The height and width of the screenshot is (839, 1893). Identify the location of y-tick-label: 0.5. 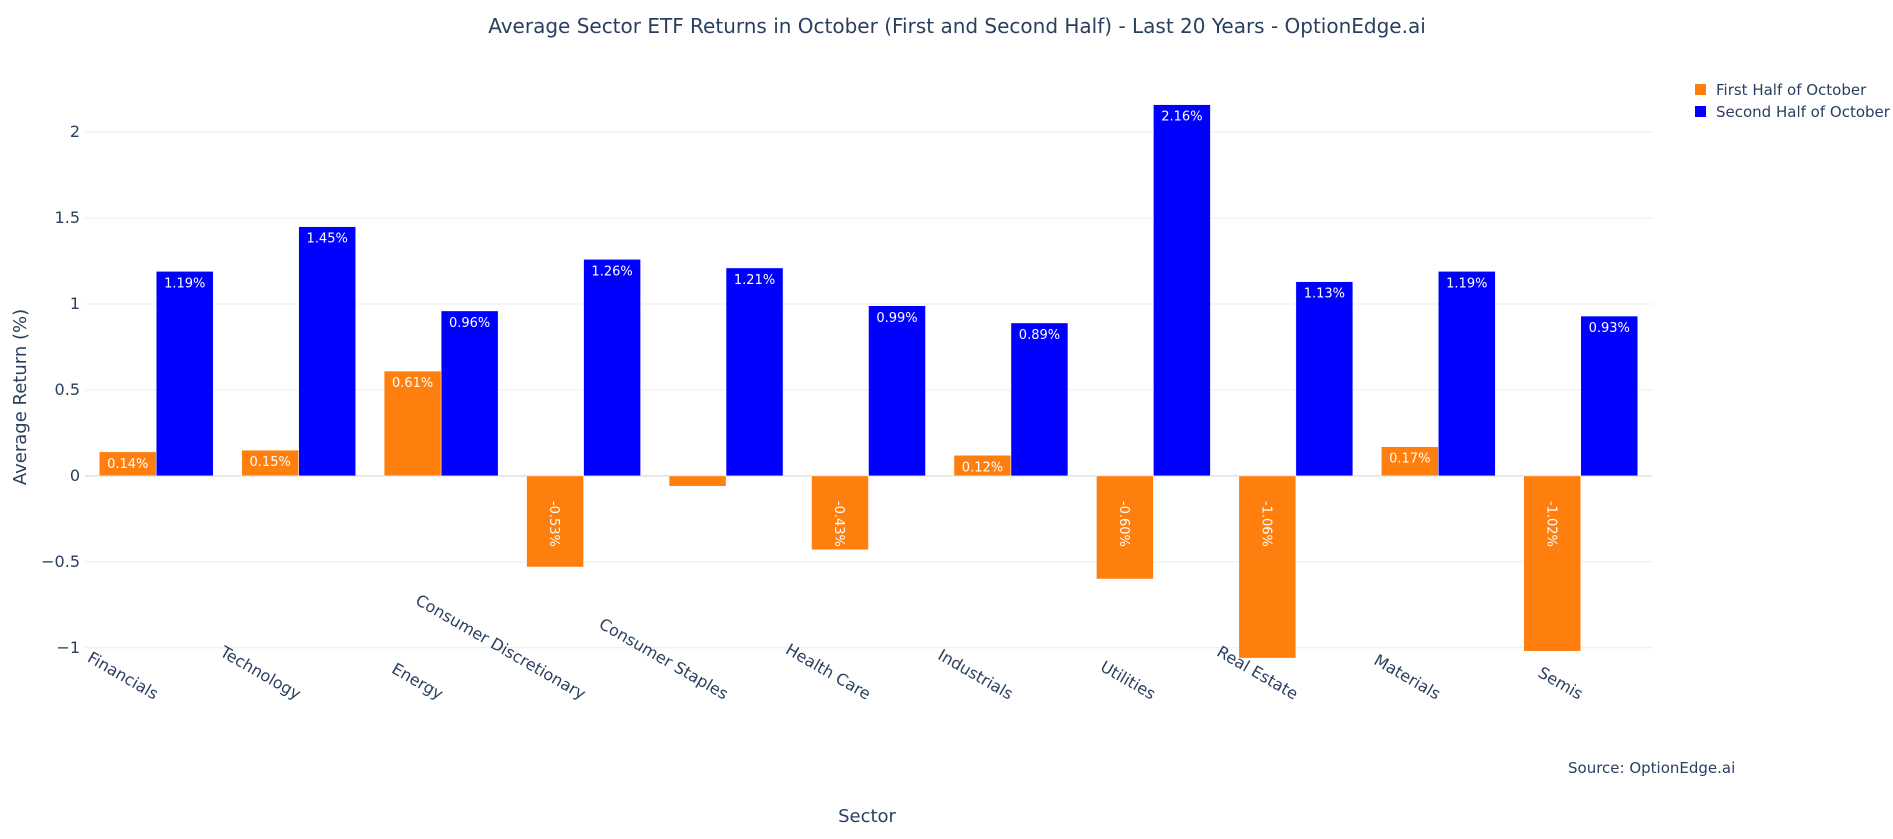
(67, 389).